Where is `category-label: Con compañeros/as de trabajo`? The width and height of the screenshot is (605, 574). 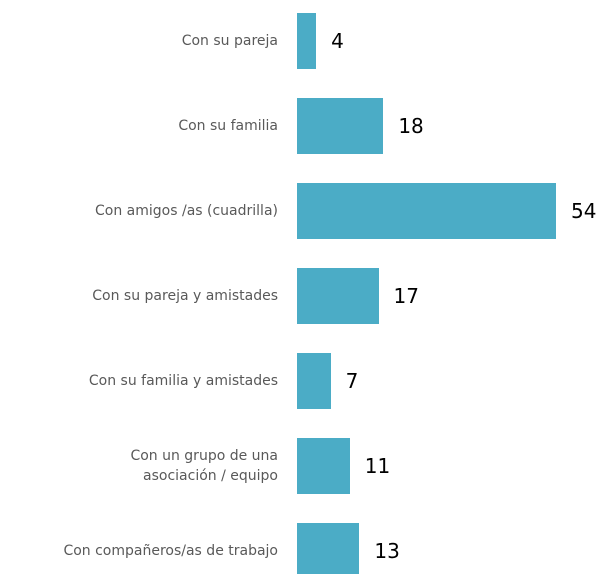 category-label: Con compañeros/as de trabajo is located at coordinates (170, 551).